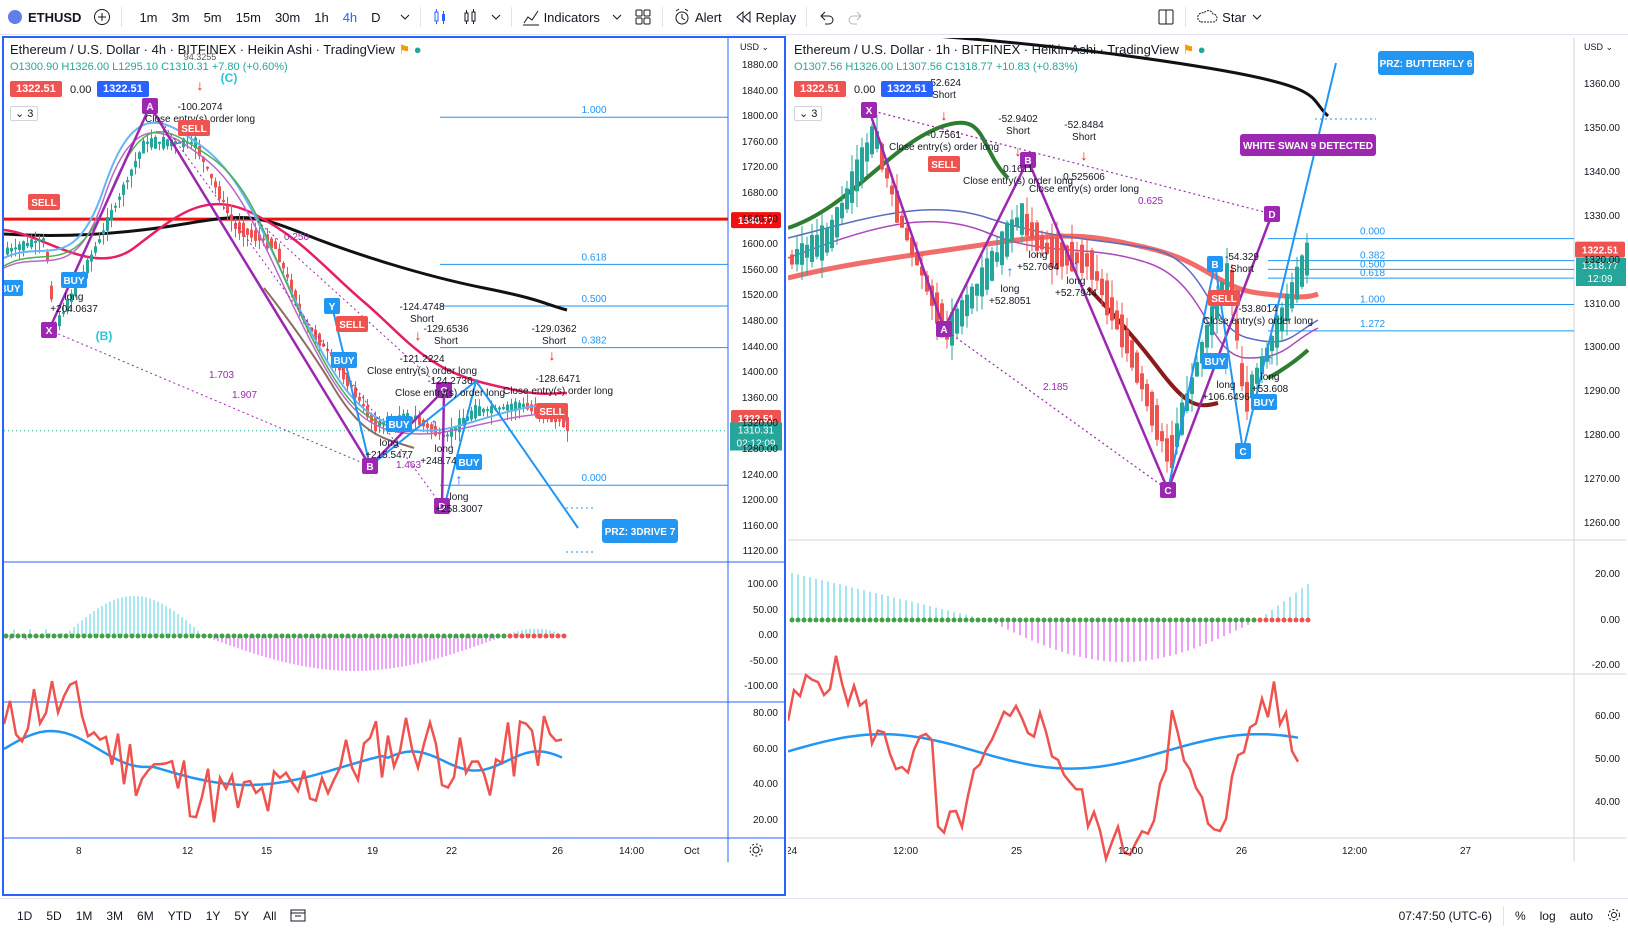  I want to click on range-All: All, so click(269, 916).